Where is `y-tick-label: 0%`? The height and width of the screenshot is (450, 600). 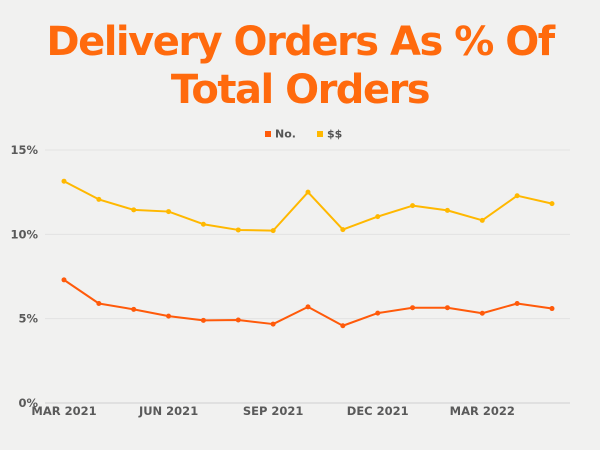 y-tick-label: 0% is located at coordinates (28, 403).